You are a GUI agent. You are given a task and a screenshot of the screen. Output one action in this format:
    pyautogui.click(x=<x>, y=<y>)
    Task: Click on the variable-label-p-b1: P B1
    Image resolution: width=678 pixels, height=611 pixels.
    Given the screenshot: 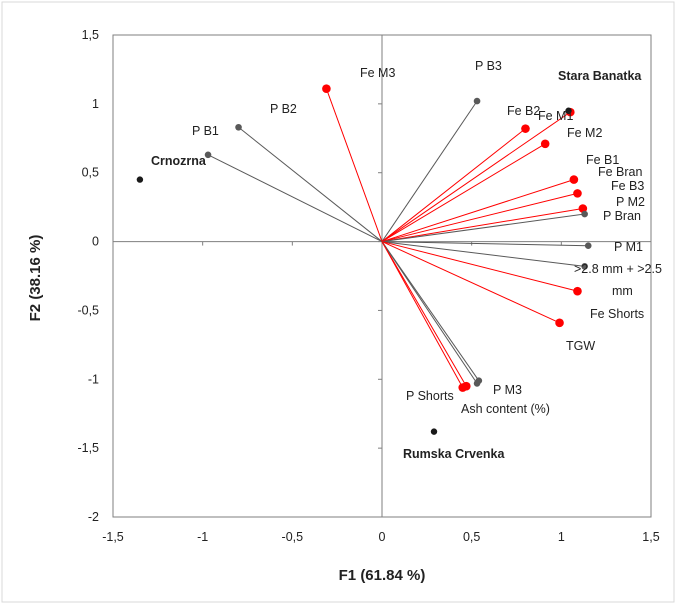 What is the action you would take?
    pyautogui.click(x=205, y=131)
    